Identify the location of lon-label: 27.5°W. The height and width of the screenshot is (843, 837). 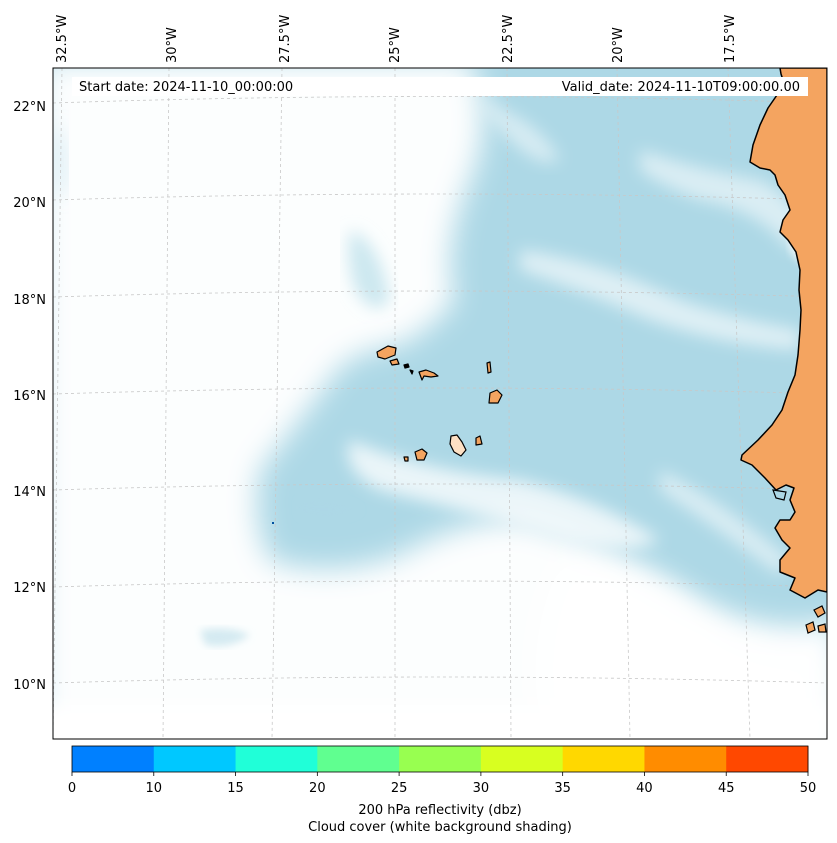
(285, 39).